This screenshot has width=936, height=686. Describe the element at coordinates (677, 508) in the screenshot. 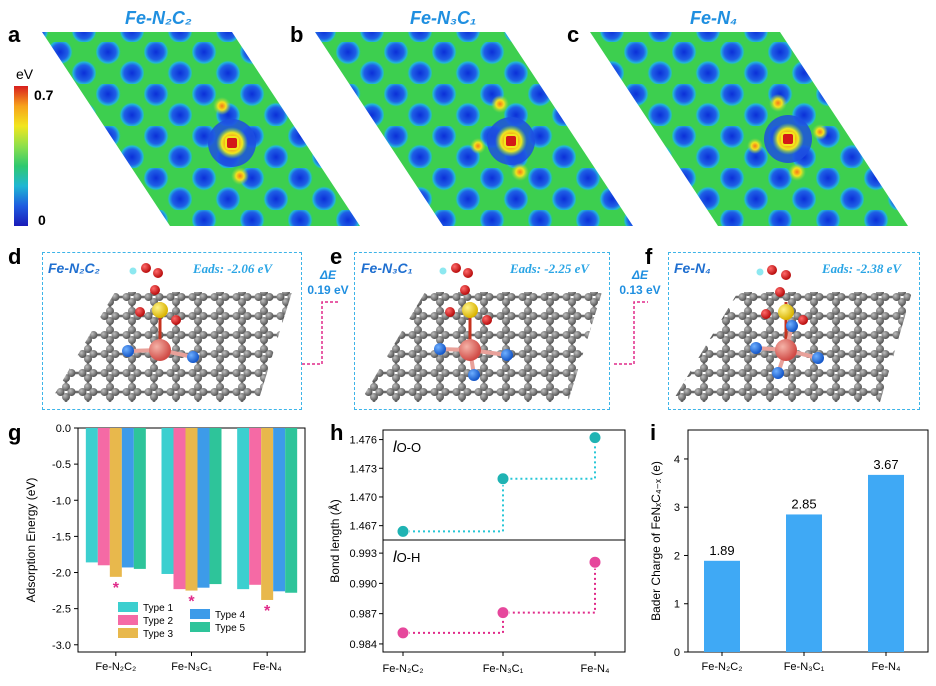

I see `y-tick-label: 3` at that location.